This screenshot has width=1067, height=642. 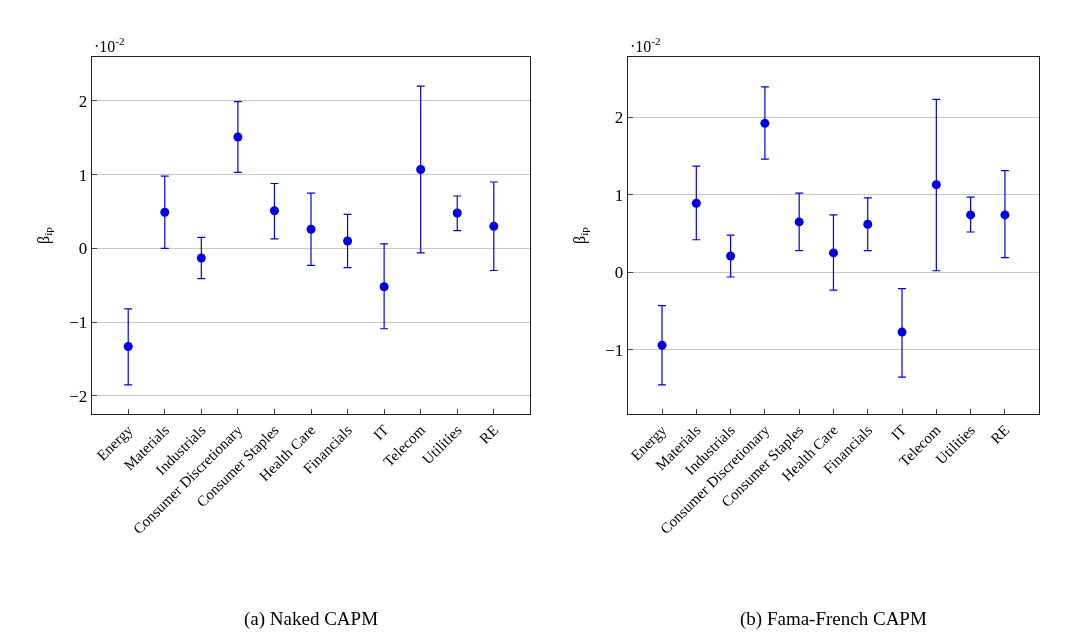 What do you see at coordinates (78, 396) in the screenshot?
I see `y-tick-label: −2` at bounding box center [78, 396].